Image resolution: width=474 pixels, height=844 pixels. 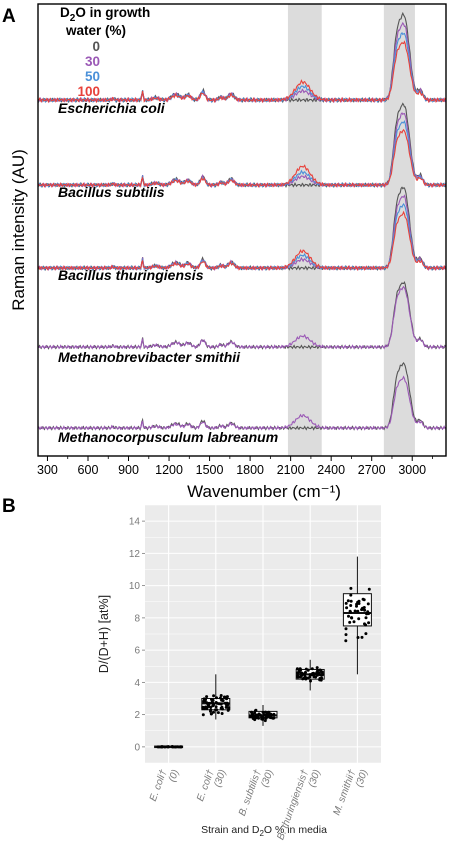 What do you see at coordinates (47, 470) in the screenshot?
I see `x-tick-label: 300` at bounding box center [47, 470].